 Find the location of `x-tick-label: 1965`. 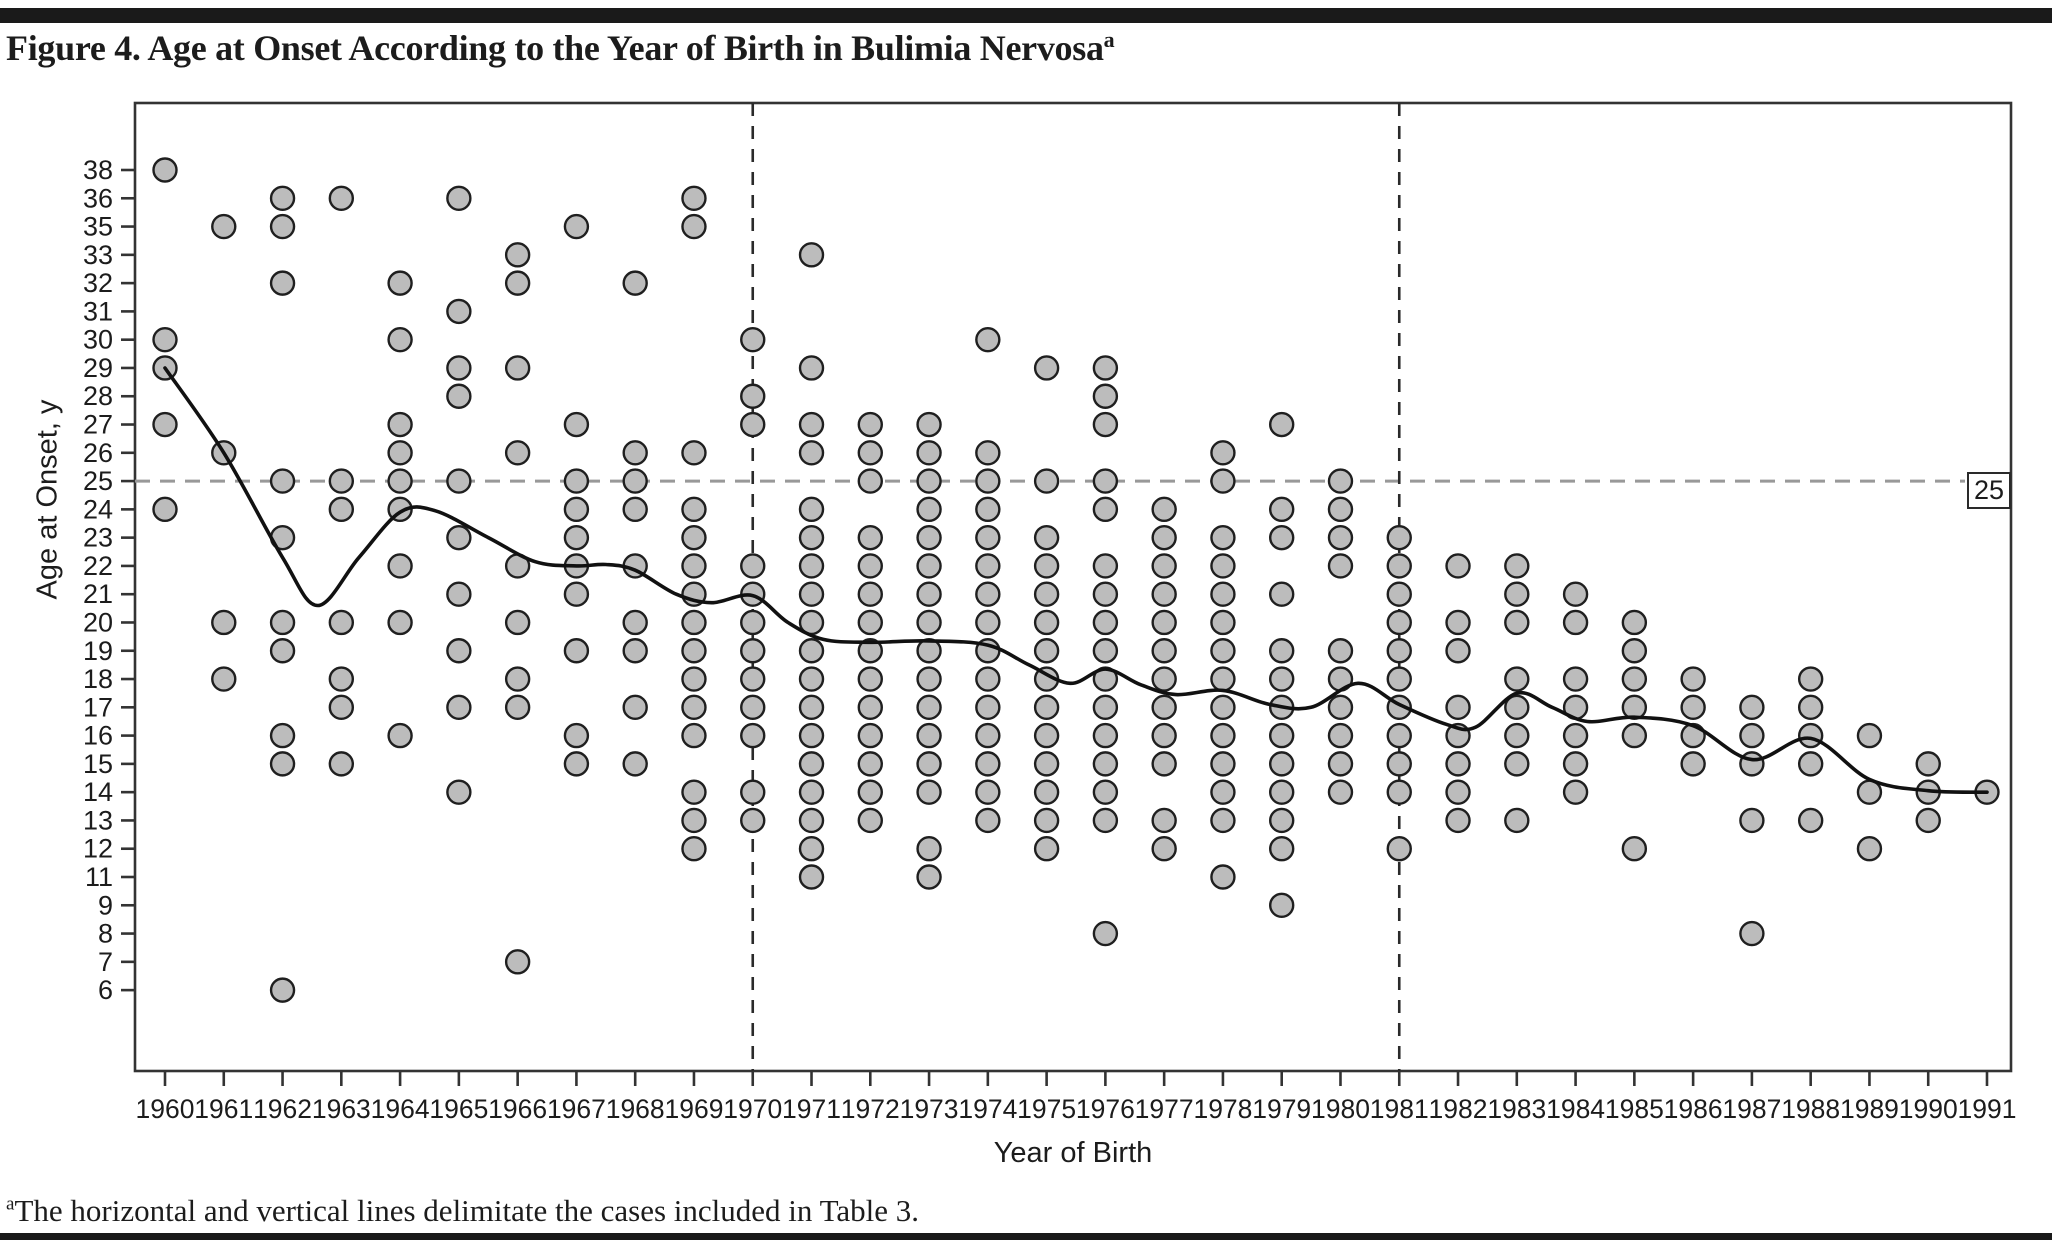

x-tick-label: 1965 is located at coordinates (458, 1109).